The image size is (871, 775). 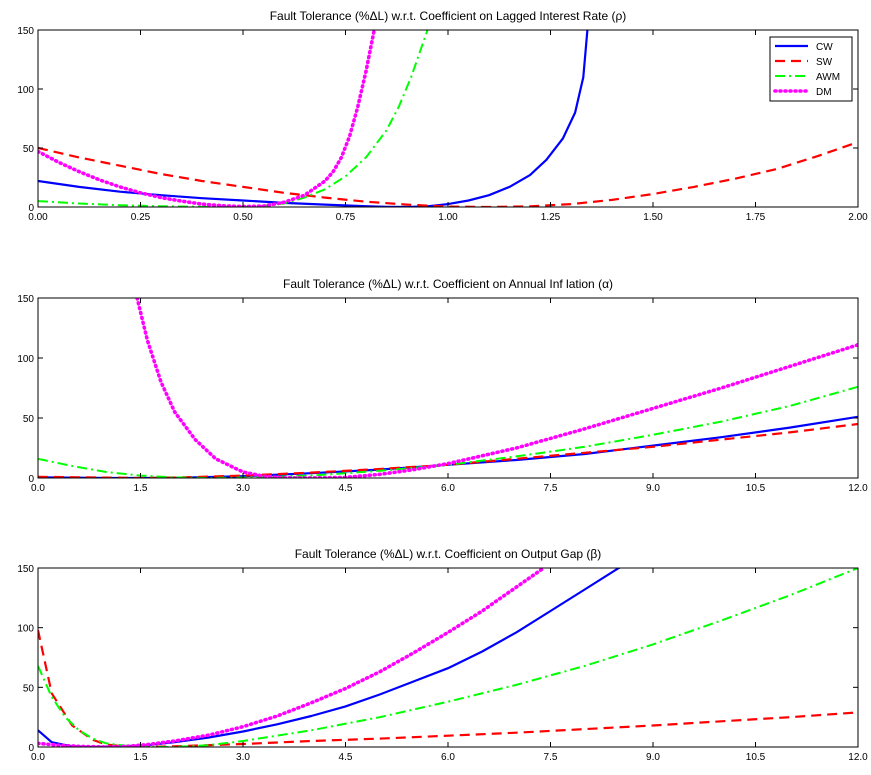 I want to click on series-line-dm, so click(x=207, y=118).